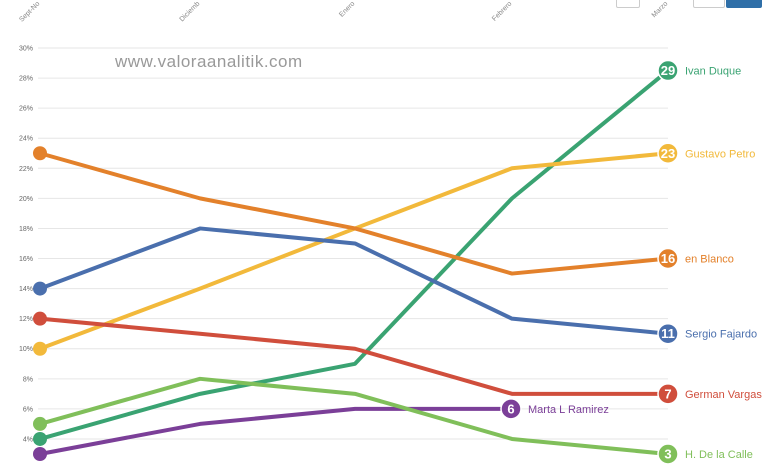  I want to click on y-tick-label: 26%, so click(26, 109).